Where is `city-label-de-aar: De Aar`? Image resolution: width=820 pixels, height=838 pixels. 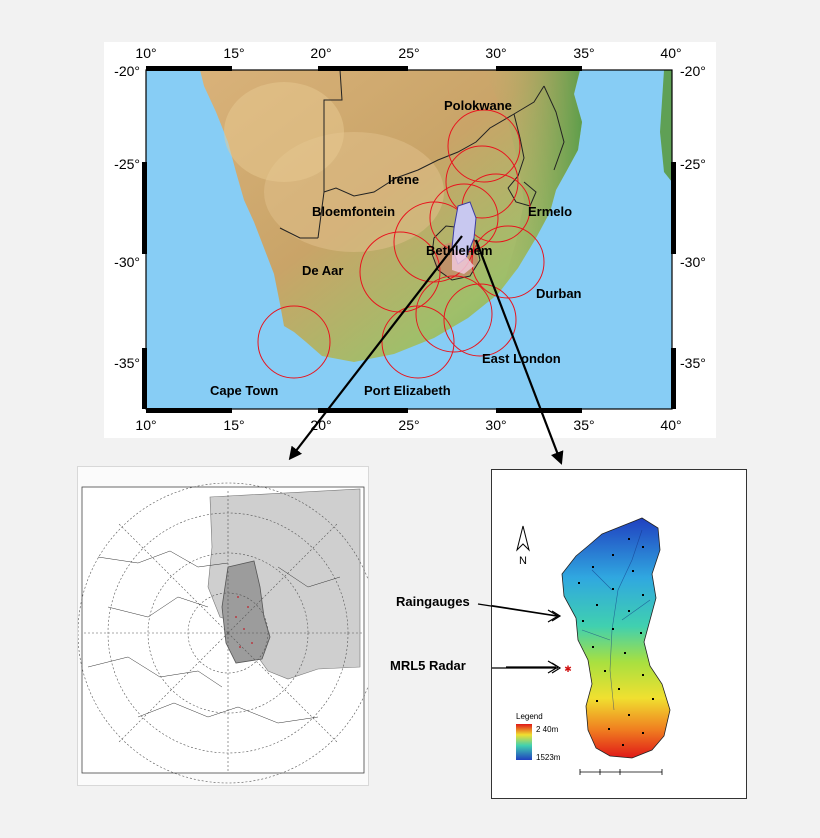
city-label-de-aar: De Aar is located at coordinates (322, 270).